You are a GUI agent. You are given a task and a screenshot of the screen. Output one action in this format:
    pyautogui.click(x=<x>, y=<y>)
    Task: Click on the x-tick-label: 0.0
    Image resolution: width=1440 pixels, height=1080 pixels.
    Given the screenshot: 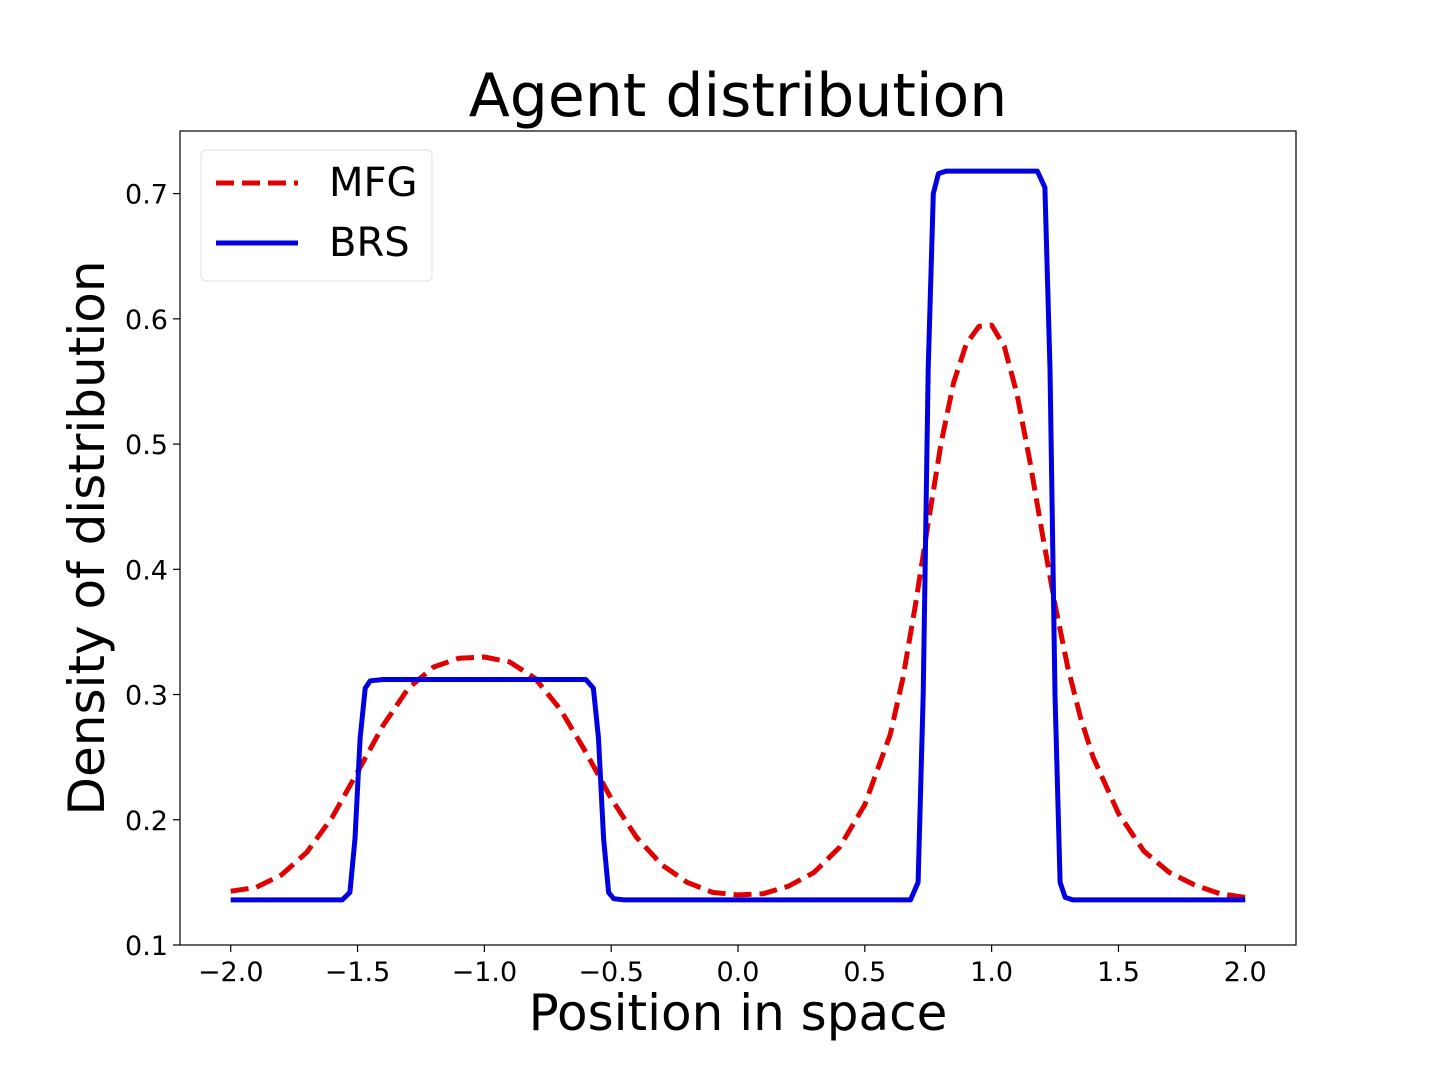 What is the action you would take?
    pyautogui.click(x=738, y=972)
    